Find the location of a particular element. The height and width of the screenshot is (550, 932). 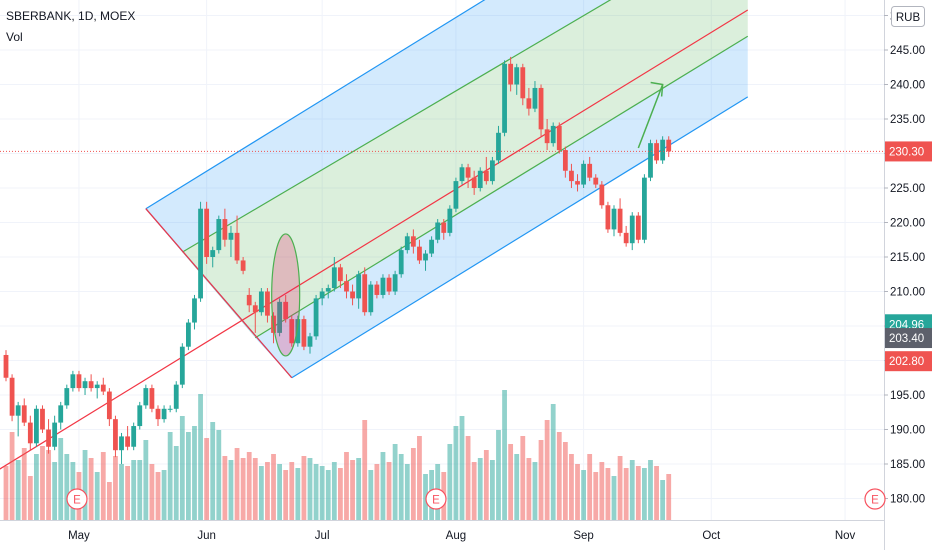

symbol-title: SBERBANK, 1D, MOEX is located at coordinates (70, 16).